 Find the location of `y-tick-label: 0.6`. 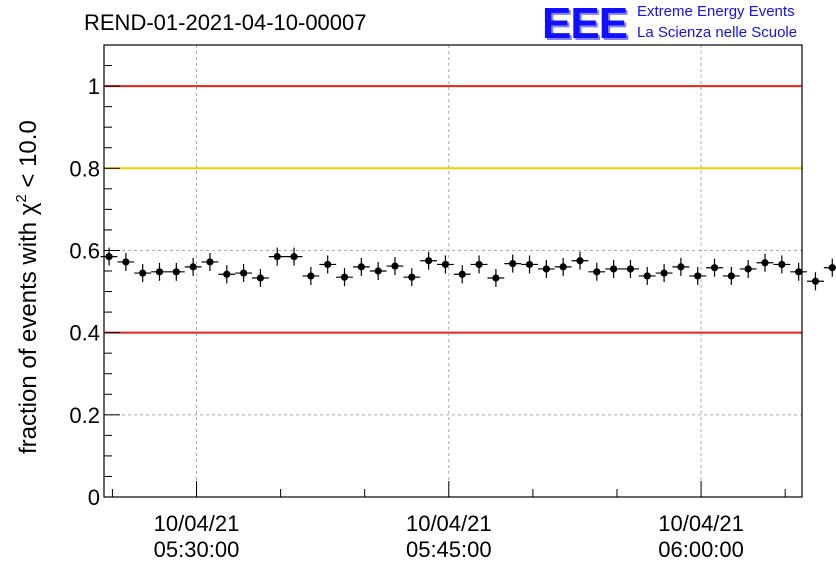

y-tick-label: 0.6 is located at coordinates (84, 250).